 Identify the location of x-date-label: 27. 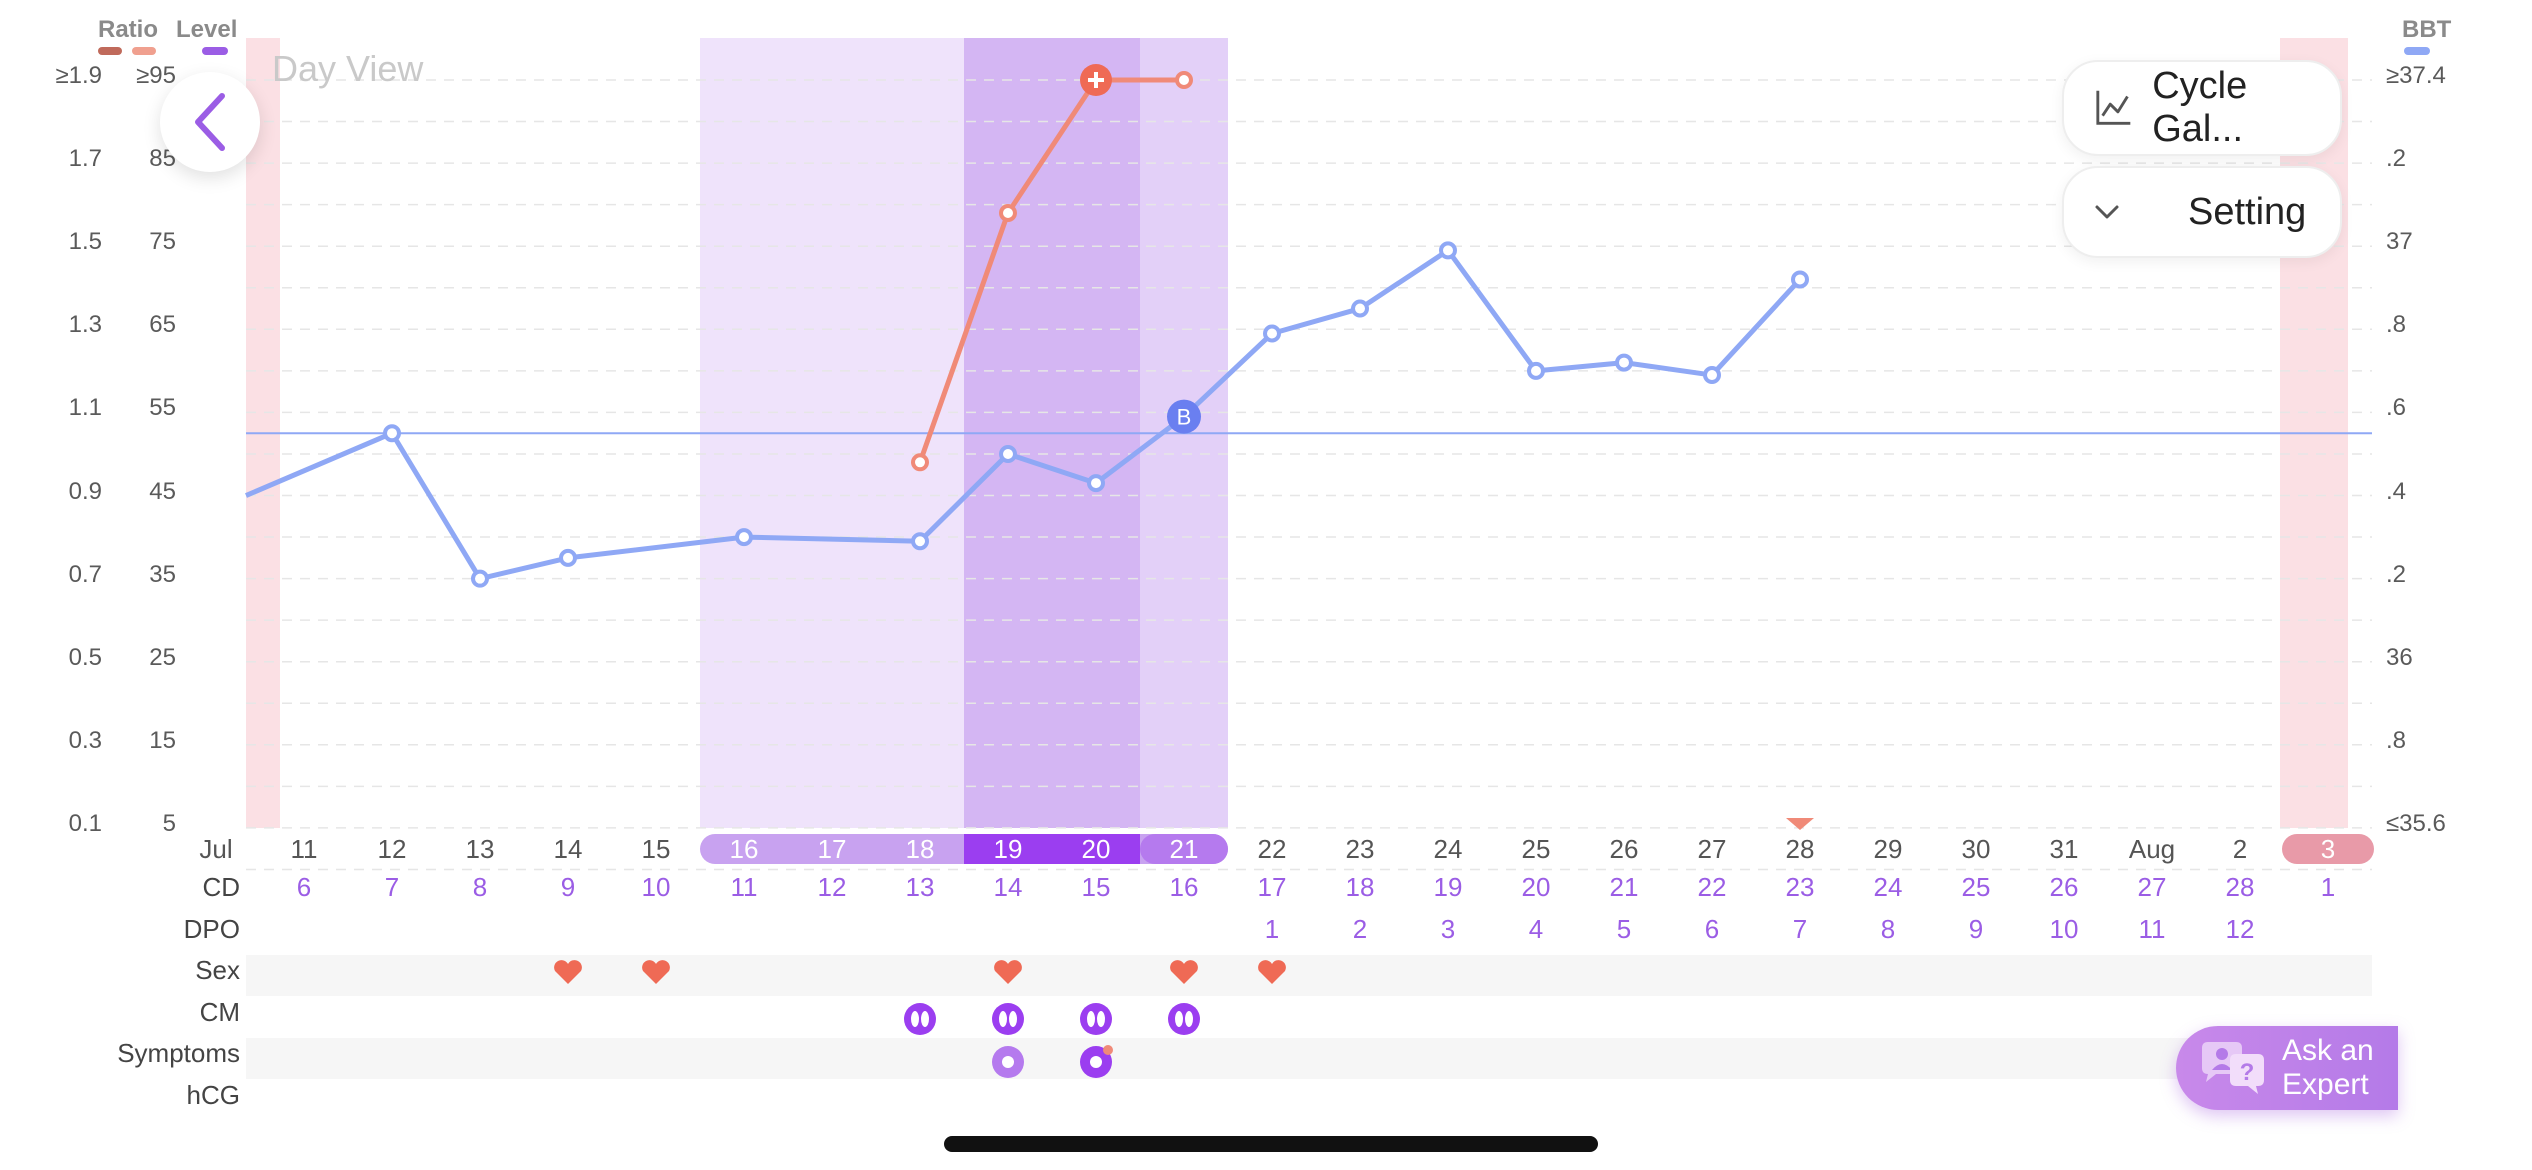
(1712, 849).